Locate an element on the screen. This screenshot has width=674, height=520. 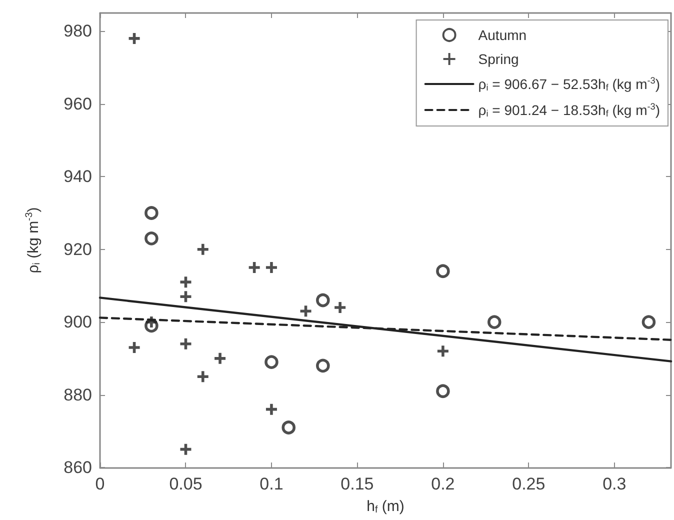
x-tick-label: 0.05 is located at coordinates (185, 484).